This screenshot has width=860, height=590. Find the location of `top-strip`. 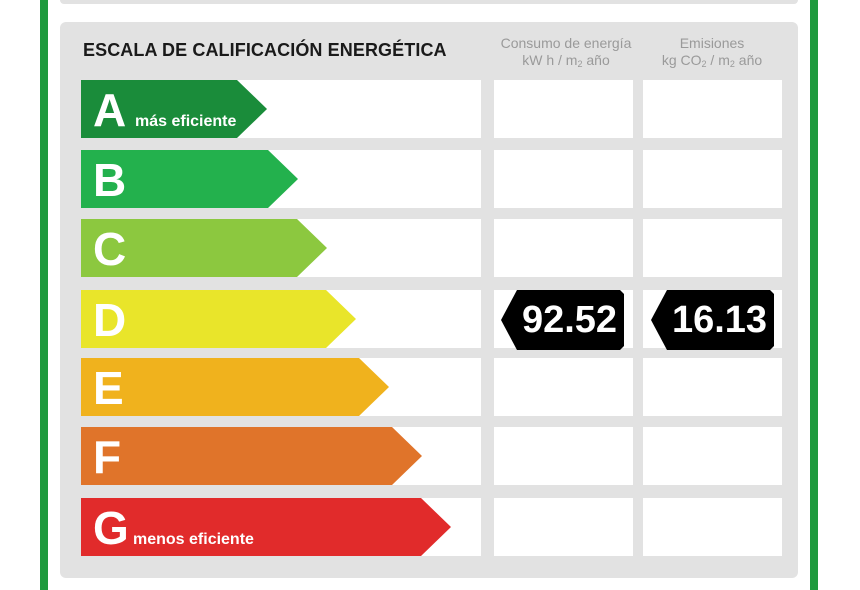

top-strip is located at coordinates (429, 2).